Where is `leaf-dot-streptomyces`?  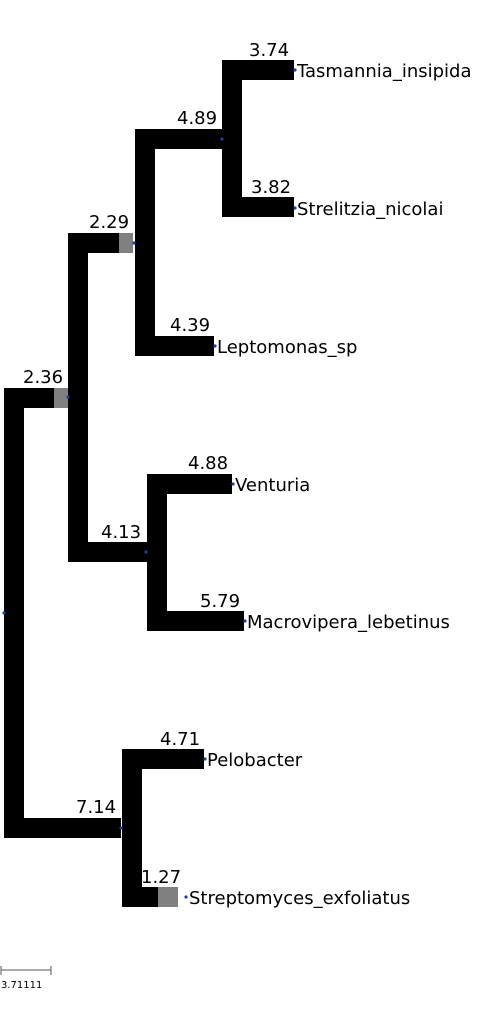
leaf-dot-streptomyces is located at coordinates (186, 897).